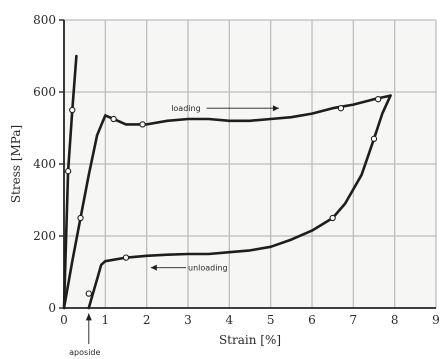  I want to click on x-tick-label: 4, so click(230, 320).